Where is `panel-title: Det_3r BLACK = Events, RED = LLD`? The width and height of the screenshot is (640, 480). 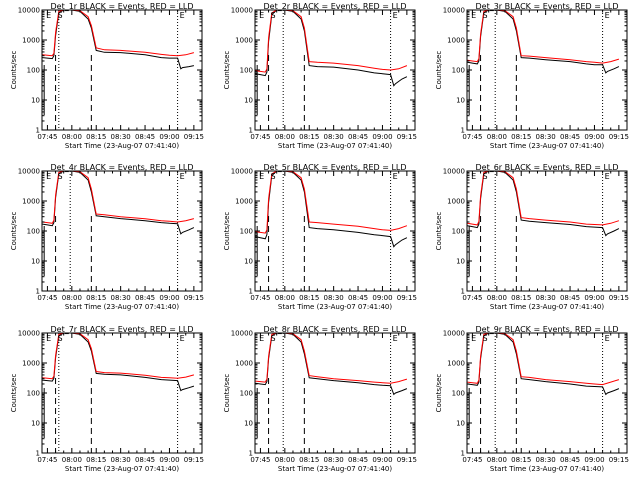
panel-title: Det_3r BLACK = Events, RED = LLD is located at coordinates (546, 6).